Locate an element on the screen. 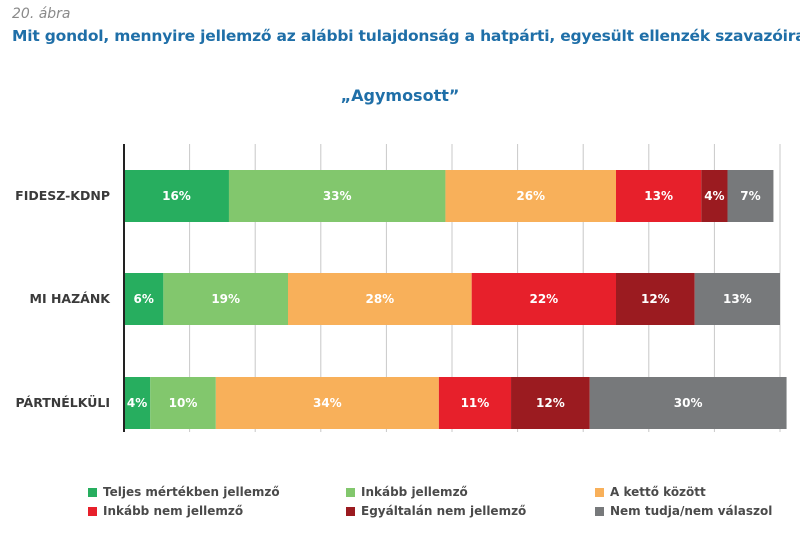  data-label: 22% is located at coordinates (543, 299).